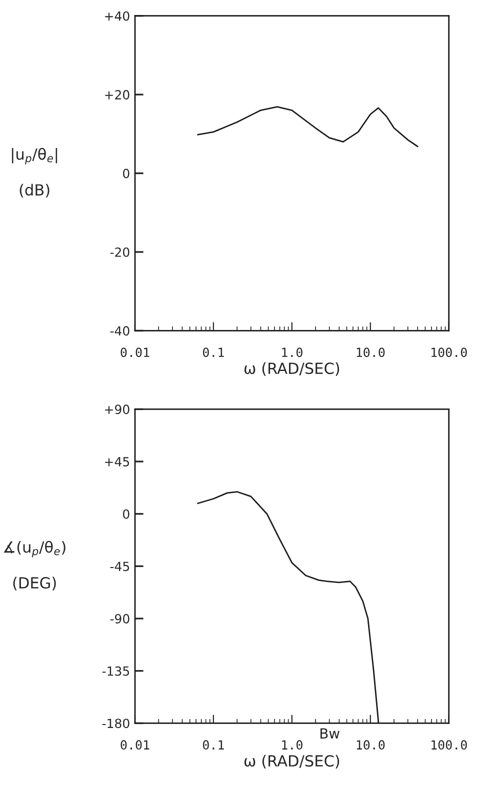 This screenshot has width=477, height=793. I want to click on y-tick-label: +20, so click(117, 95).